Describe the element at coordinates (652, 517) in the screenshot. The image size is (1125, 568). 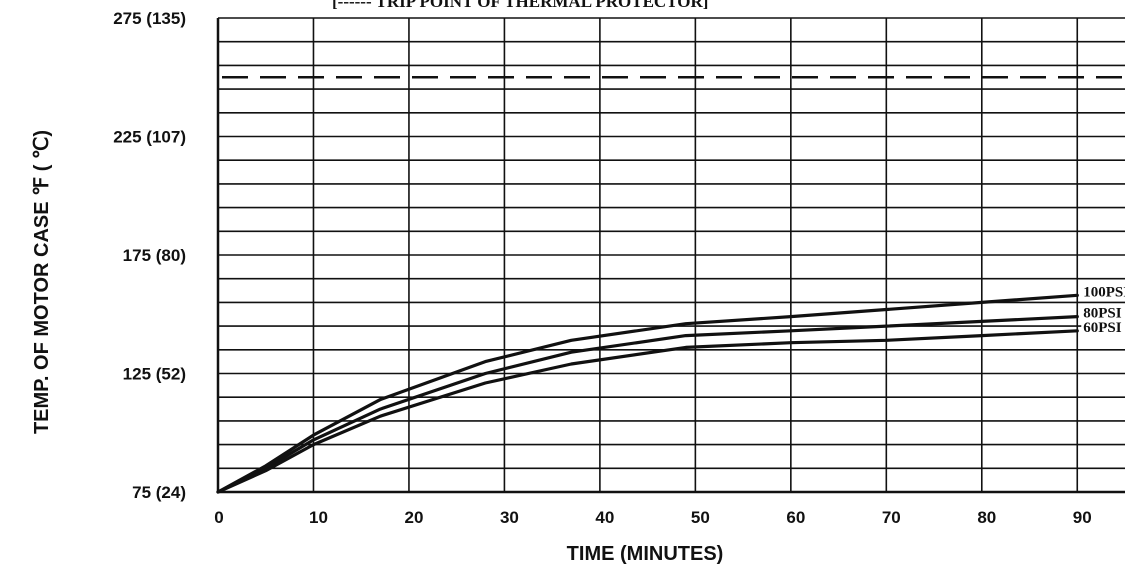
I see `x-tick-labels: 0 10 20 30 40 50 60 70 80 90` at that location.